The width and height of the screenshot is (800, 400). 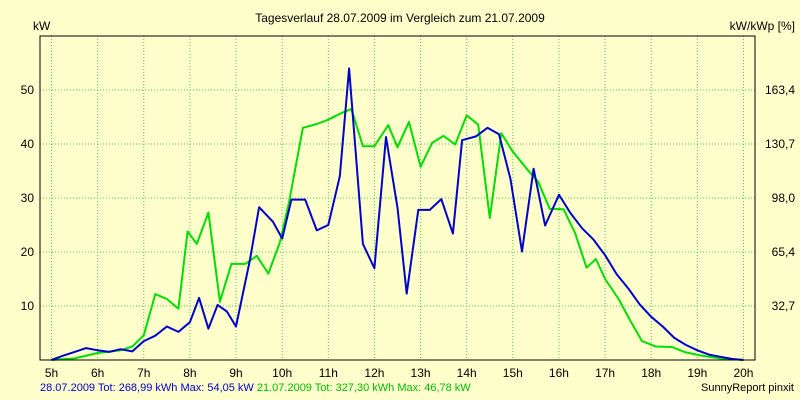 I want to click on x-tick-label: 14h, so click(x=467, y=373).